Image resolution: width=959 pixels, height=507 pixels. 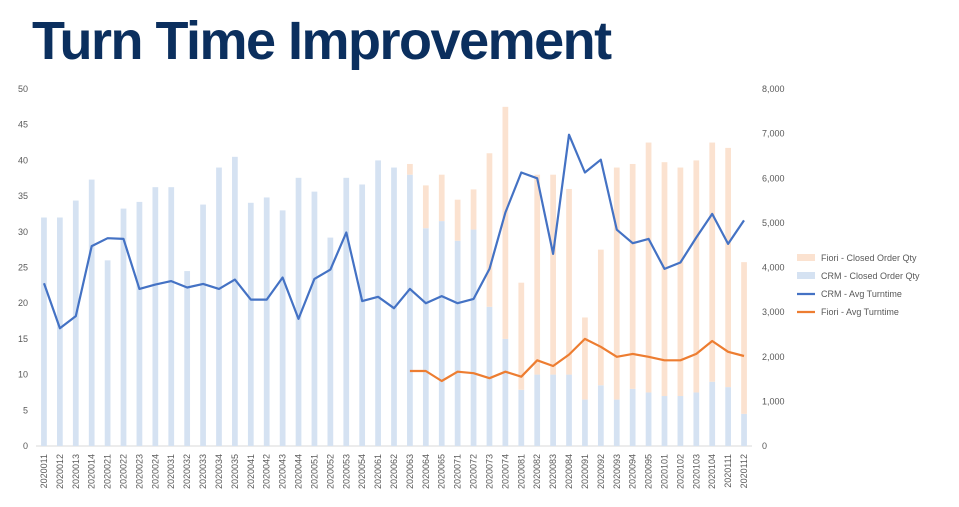 What do you see at coordinates (23, 89) in the screenshot?
I see `left-axis-tick-label: 50` at bounding box center [23, 89].